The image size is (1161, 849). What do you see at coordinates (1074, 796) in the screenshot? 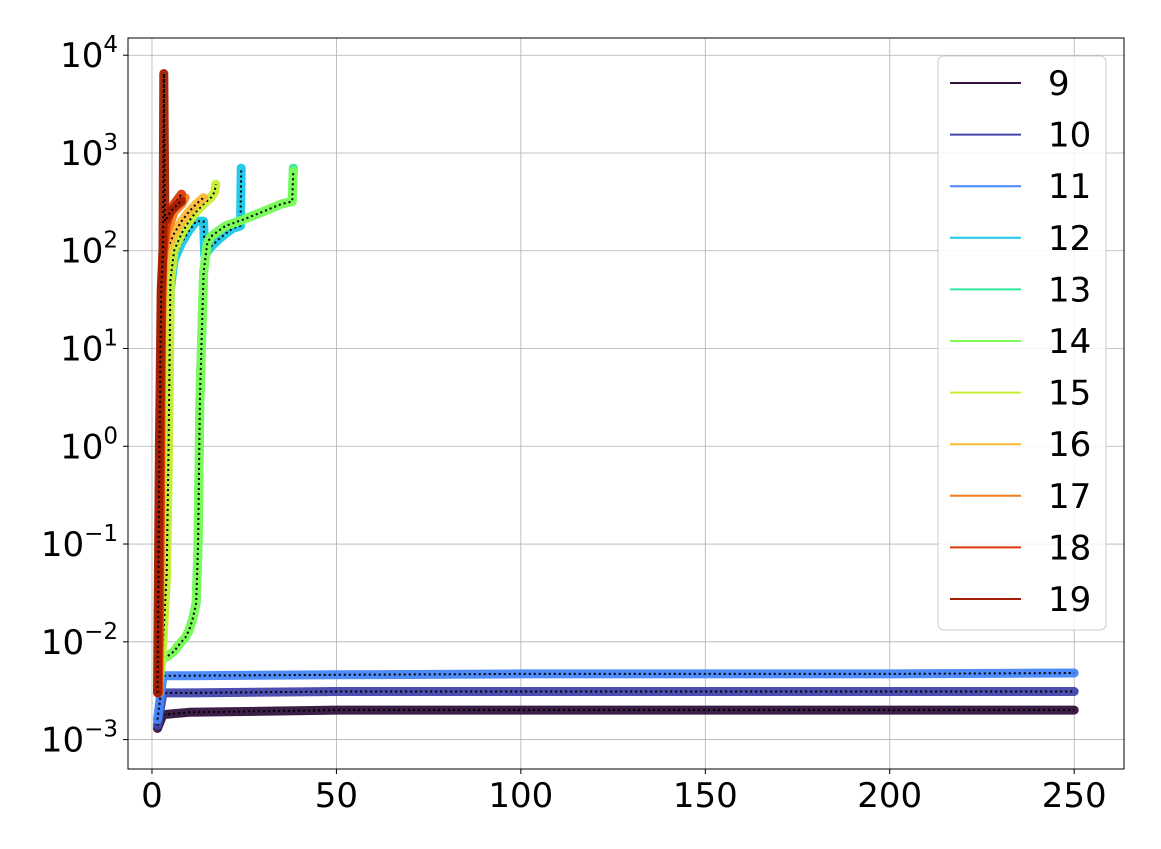
I see `x-tick-label: 250` at bounding box center [1074, 796].